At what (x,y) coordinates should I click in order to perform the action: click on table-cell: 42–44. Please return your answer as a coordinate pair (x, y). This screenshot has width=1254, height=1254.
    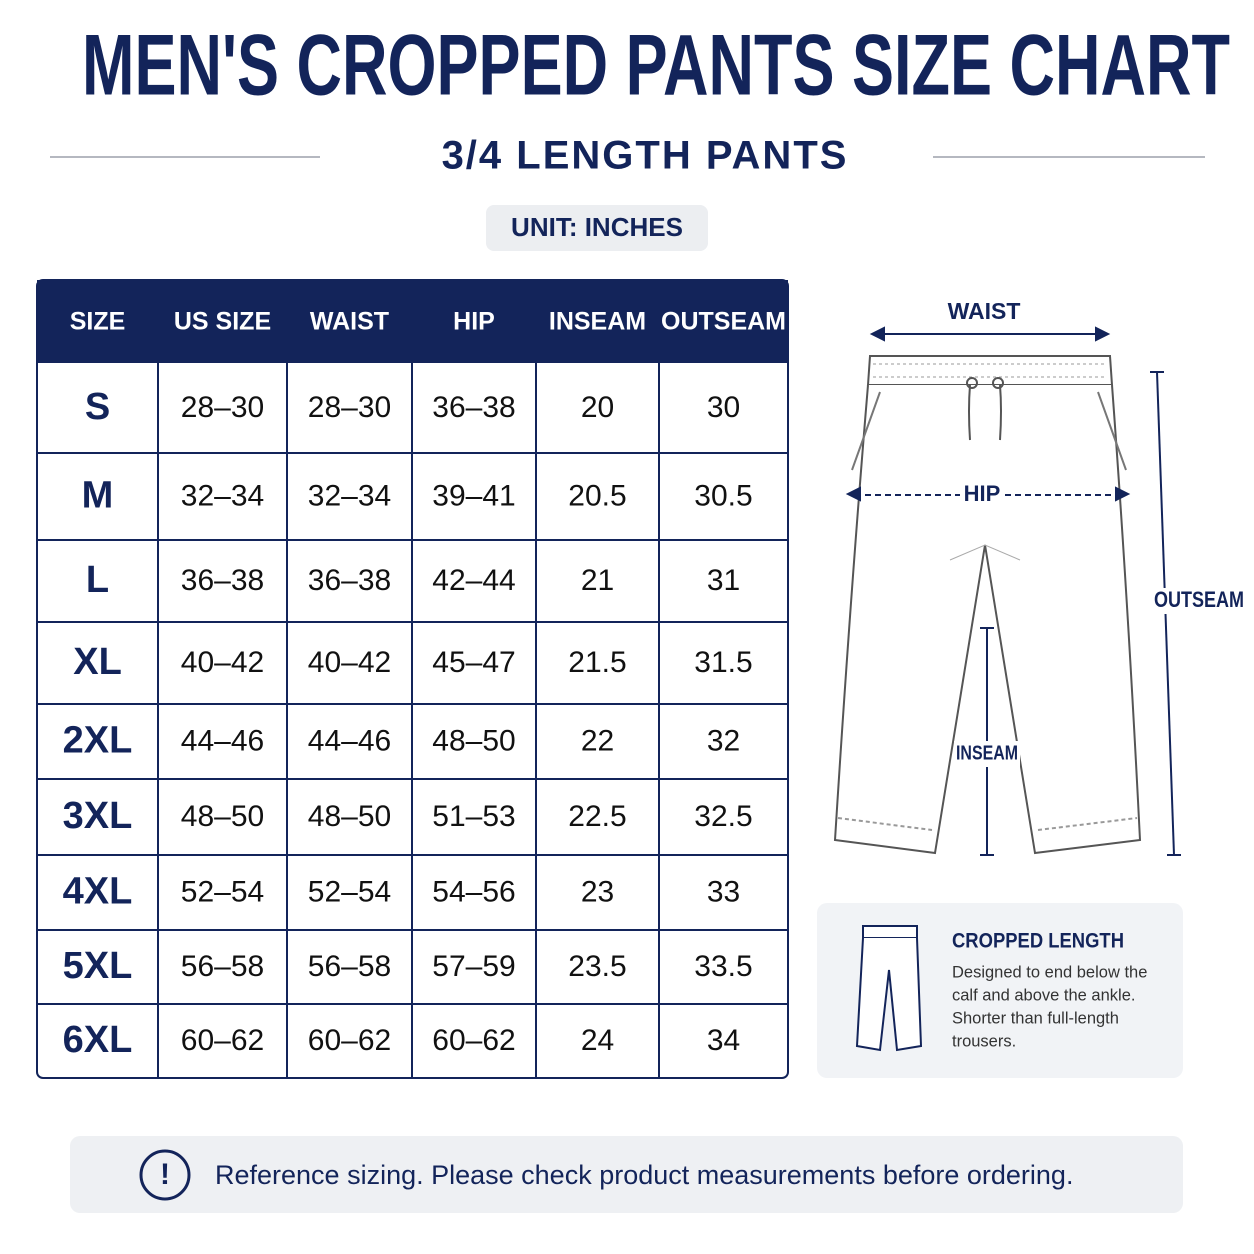
    Looking at the image, I should click on (473, 580).